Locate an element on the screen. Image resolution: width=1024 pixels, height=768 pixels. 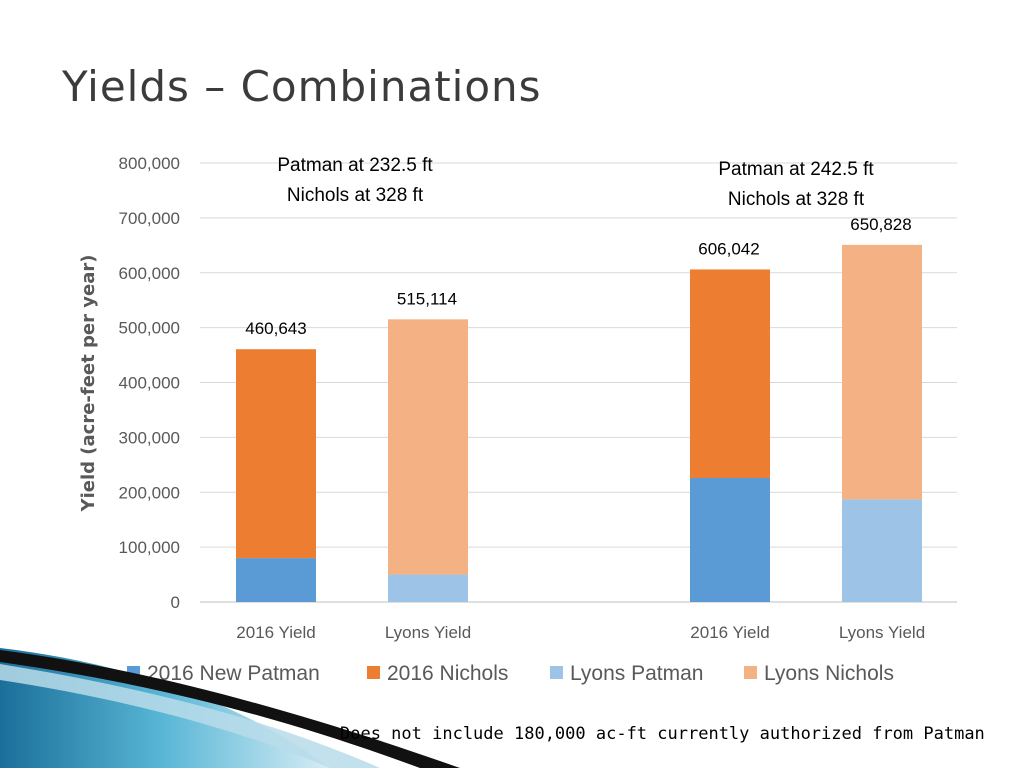
group-annotation: Patman at 232.5 ft is located at coordinates (355, 165).